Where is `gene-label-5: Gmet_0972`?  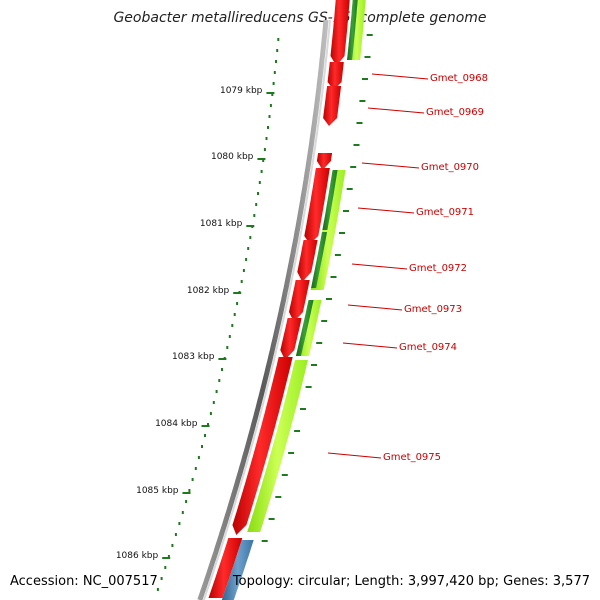
gene-label-5: Gmet_0972 is located at coordinates (438, 268).